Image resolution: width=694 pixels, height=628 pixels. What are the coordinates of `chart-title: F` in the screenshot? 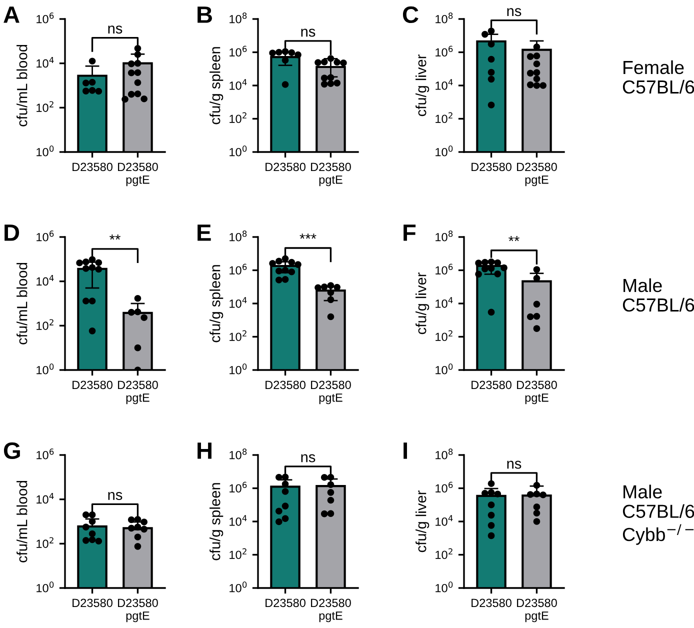 It's located at (410, 232).